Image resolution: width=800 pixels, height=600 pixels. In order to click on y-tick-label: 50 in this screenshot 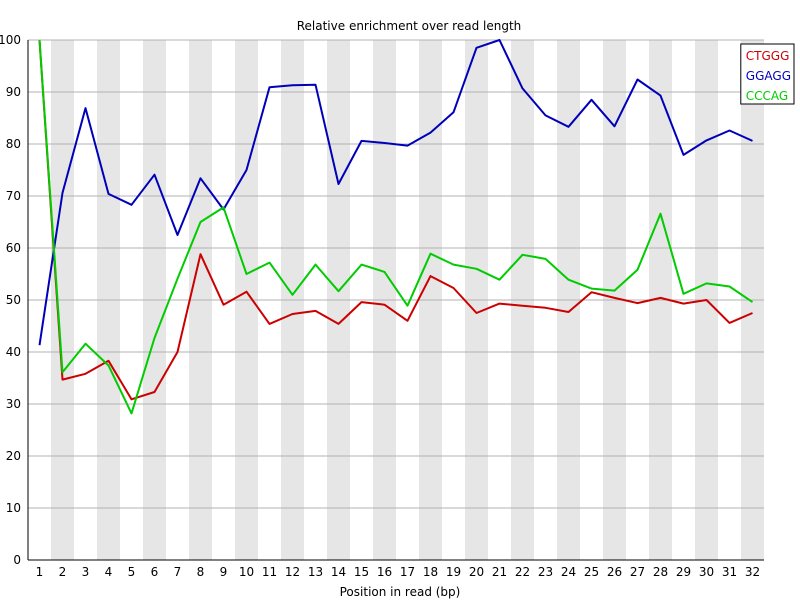, I will do `click(13, 300)`.